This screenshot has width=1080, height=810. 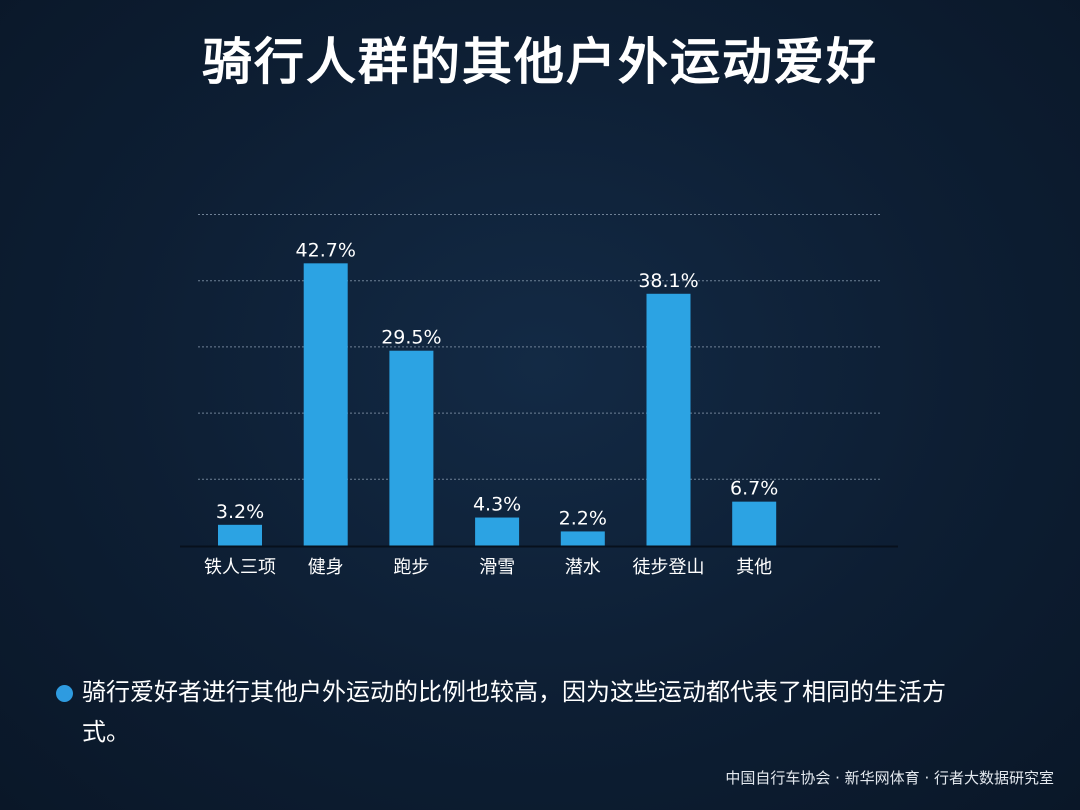 I want to click on x-tick-label: 健身, so click(x=326, y=567).